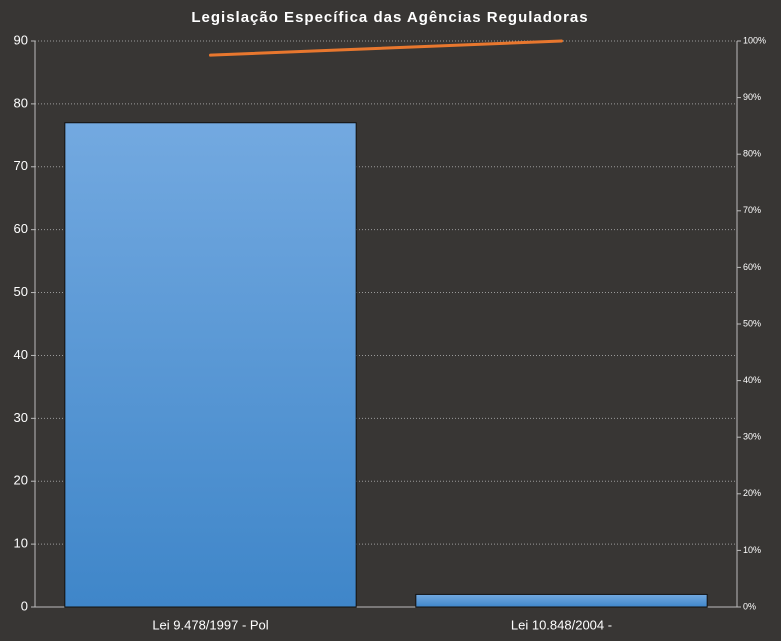 The height and width of the screenshot is (641, 781). What do you see at coordinates (21, 39) in the screenshot?
I see `y-tick-label: 90` at bounding box center [21, 39].